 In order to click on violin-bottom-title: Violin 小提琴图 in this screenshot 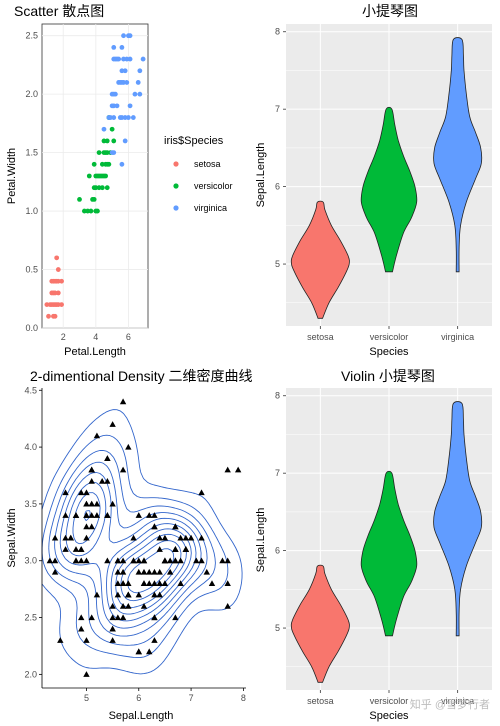, I will do `click(388, 376)`.